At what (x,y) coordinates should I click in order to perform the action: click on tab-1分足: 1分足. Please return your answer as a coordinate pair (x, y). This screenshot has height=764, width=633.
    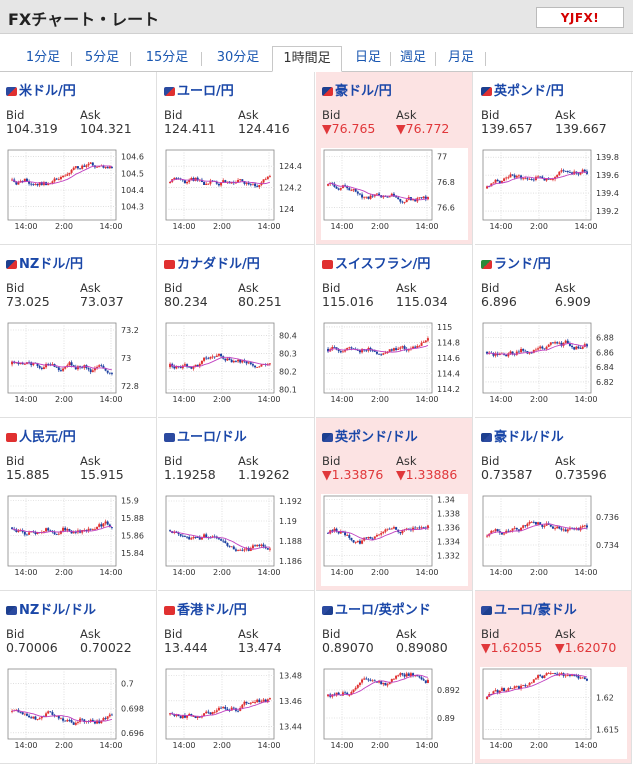
    Looking at the image, I should click on (43, 57).